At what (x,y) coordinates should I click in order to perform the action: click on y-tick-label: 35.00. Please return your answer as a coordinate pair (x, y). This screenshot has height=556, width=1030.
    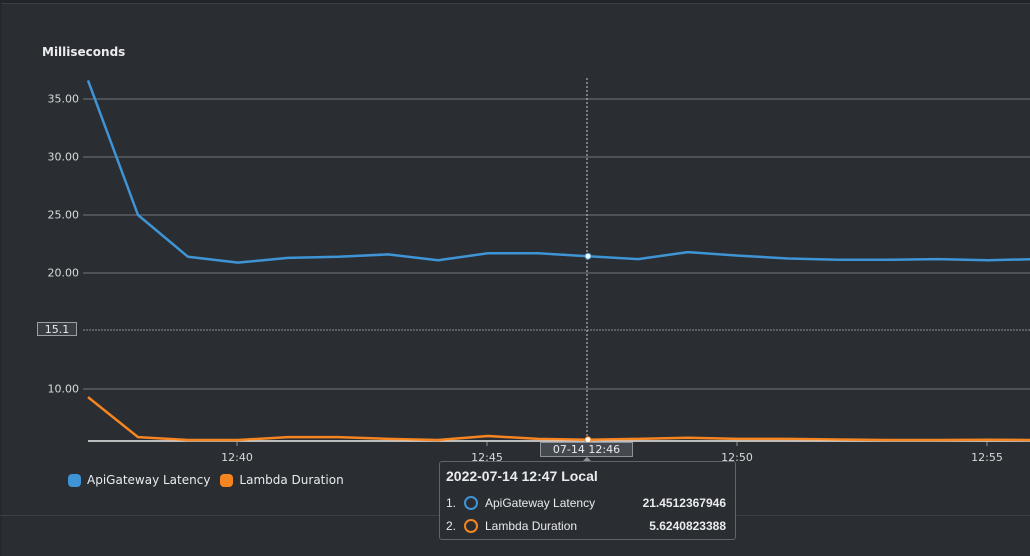
    Looking at the image, I should click on (63, 99).